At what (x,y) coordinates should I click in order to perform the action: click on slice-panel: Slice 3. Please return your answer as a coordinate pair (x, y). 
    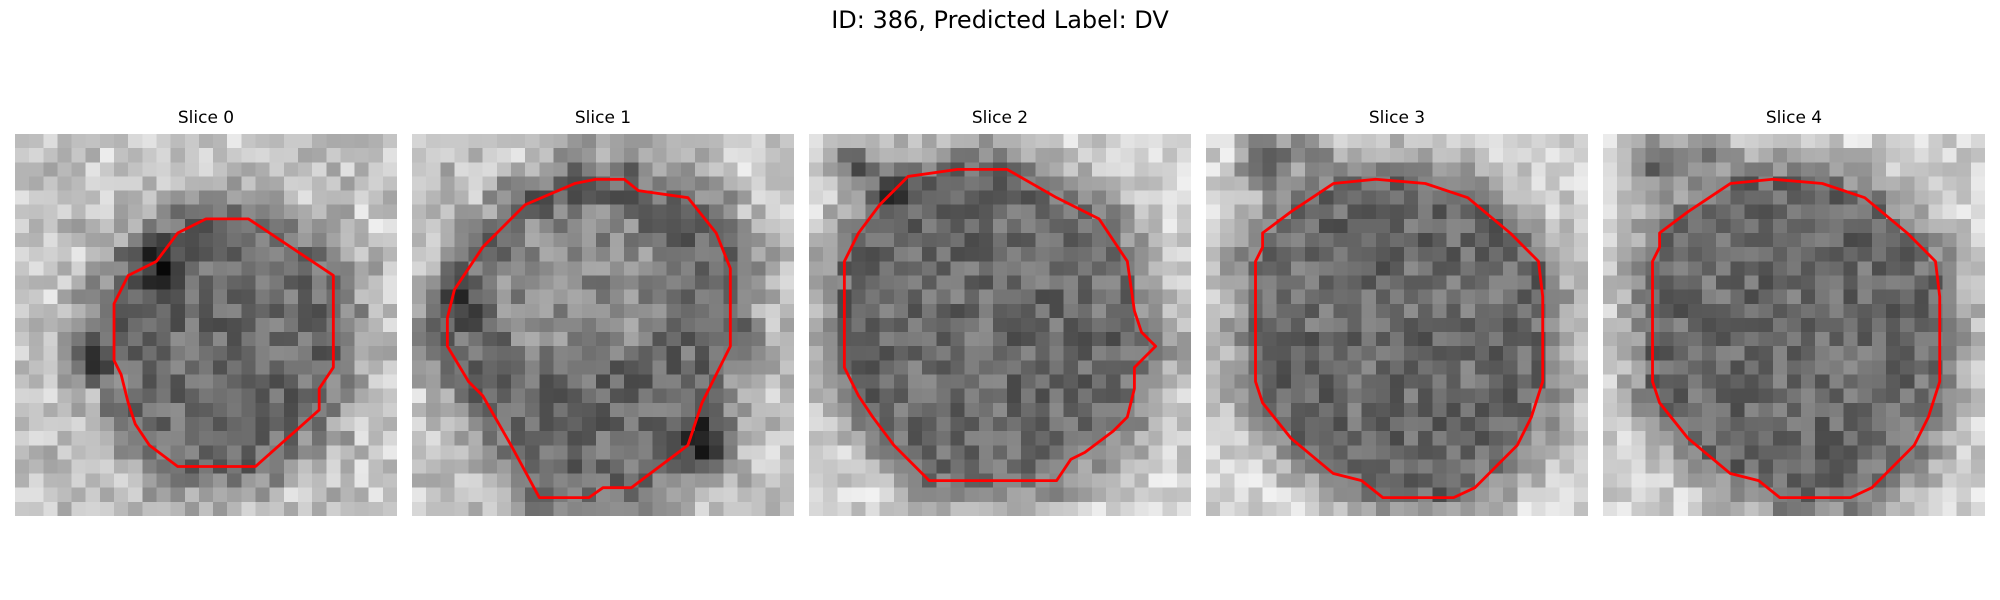
    Looking at the image, I should click on (1397, 313).